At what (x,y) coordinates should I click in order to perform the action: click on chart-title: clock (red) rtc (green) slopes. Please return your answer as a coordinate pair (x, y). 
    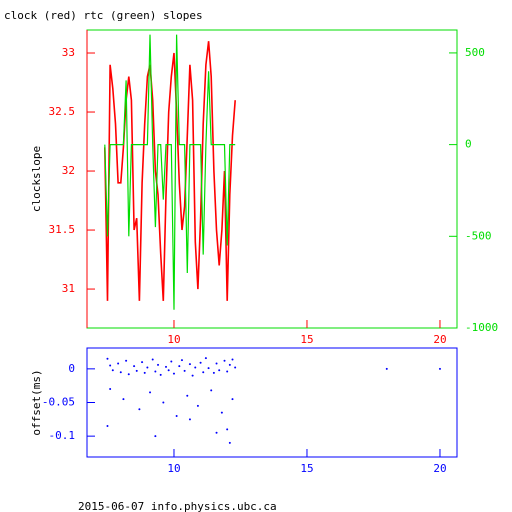
    Looking at the image, I should click on (103, 15).